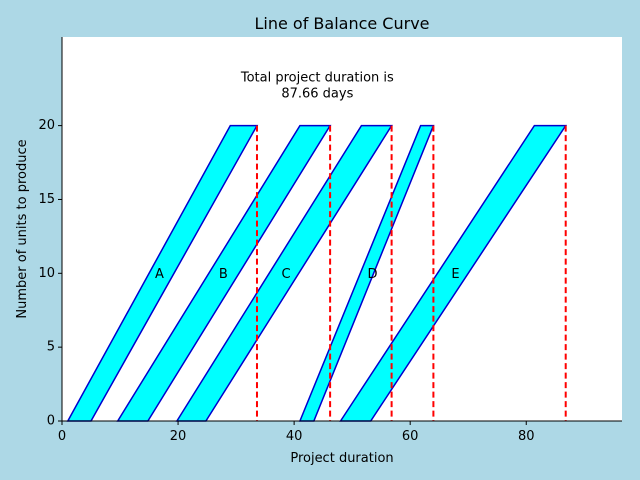  Describe the element at coordinates (341, 23) in the screenshot. I see `chart-title: Line of Balance Curve` at that location.